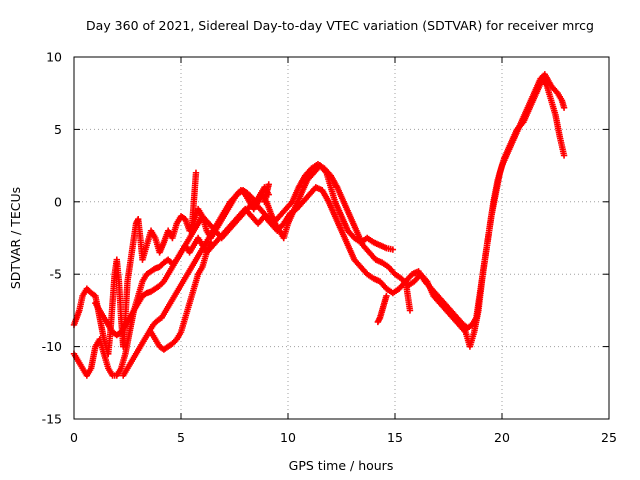 The image size is (640, 480). Describe the element at coordinates (408, 296) in the screenshot. I see `spike-d-series` at that location.